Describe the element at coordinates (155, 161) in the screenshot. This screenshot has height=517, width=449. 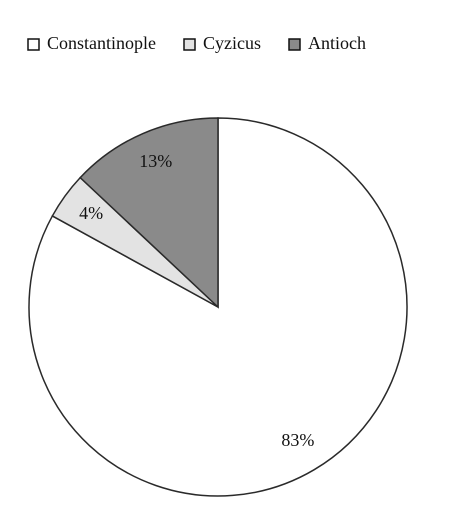
I see `data-label: 13%` at that location.